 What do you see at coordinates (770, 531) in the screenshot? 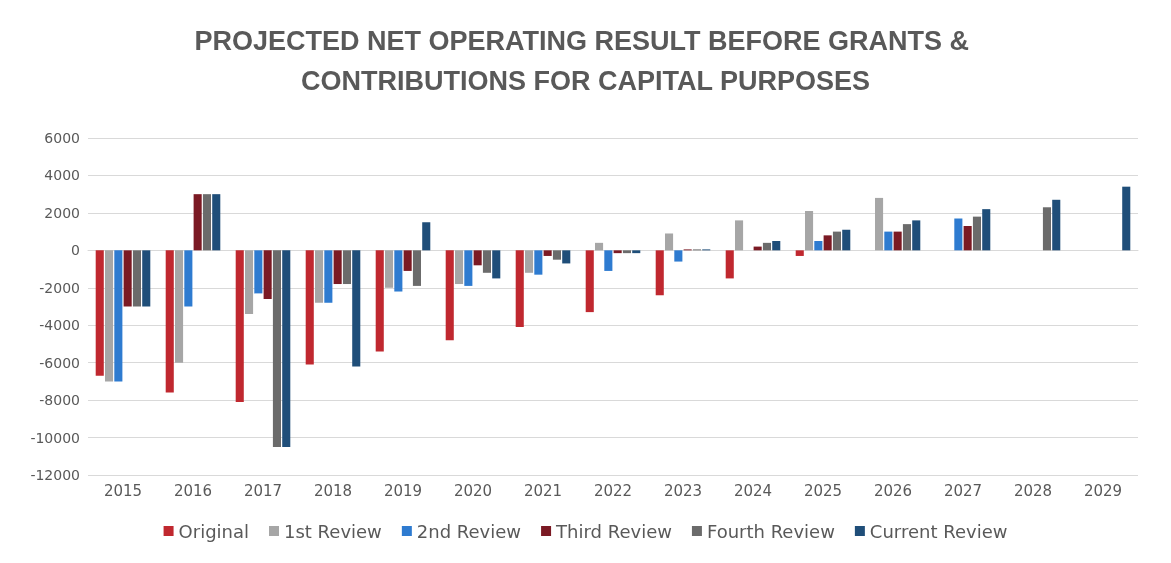
I see `legend-label: Fourth Review` at bounding box center [770, 531].